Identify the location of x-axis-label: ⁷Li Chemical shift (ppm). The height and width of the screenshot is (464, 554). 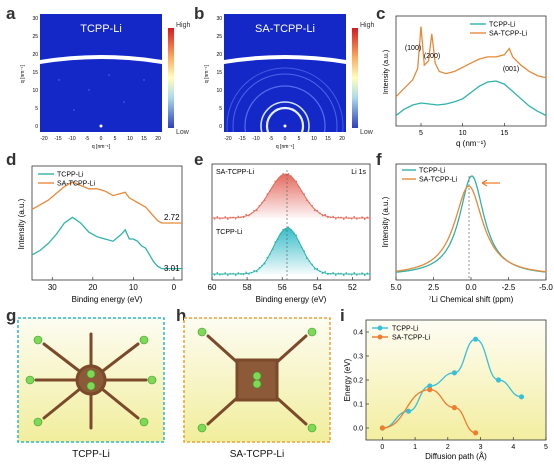
(471, 299).